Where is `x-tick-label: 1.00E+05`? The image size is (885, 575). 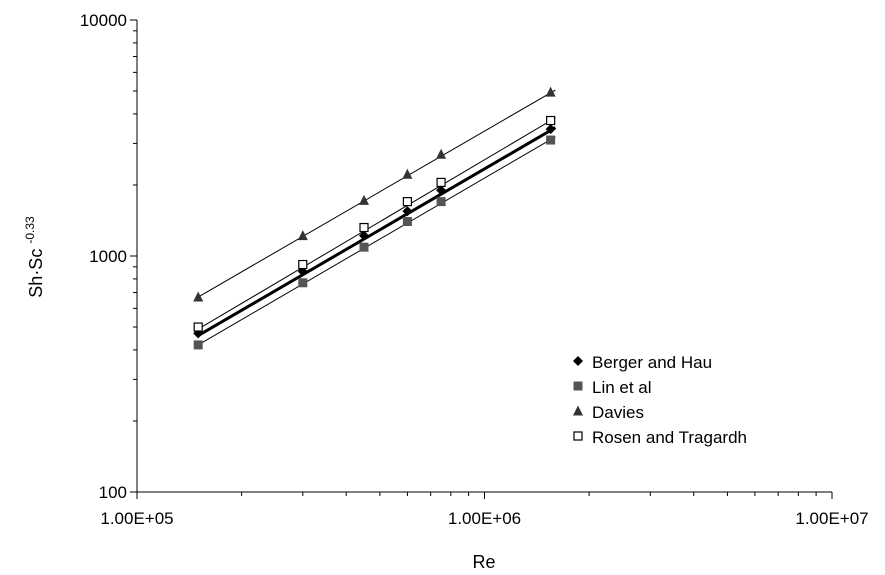
x-tick-label: 1.00E+05 is located at coordinates (136, 518).